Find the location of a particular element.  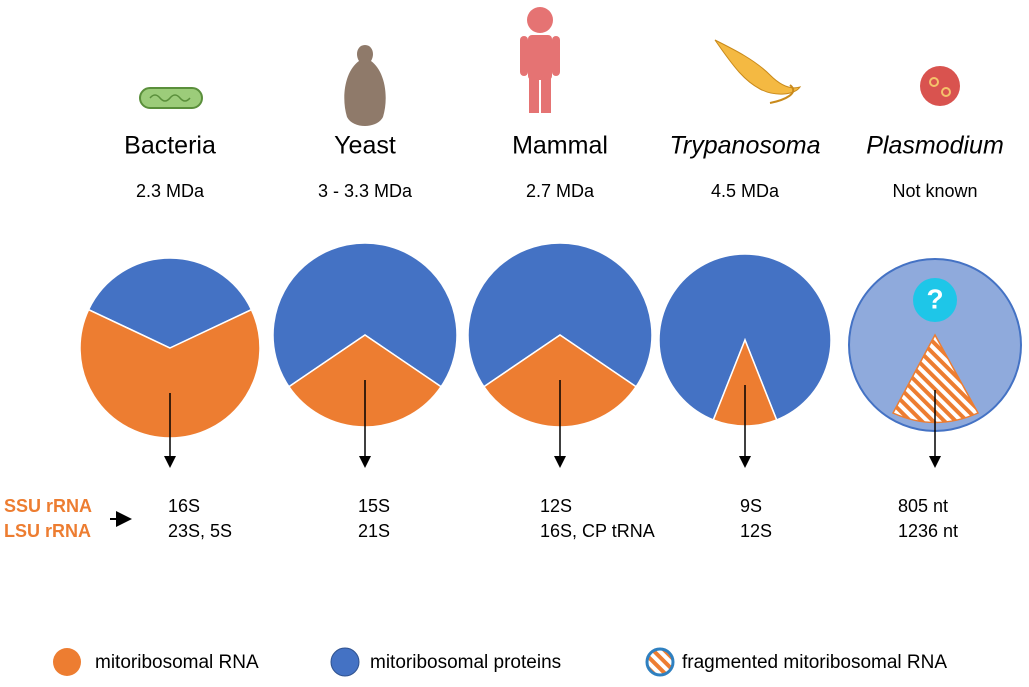

lsu-rrna: 21S is located at coordinates (374, 531).